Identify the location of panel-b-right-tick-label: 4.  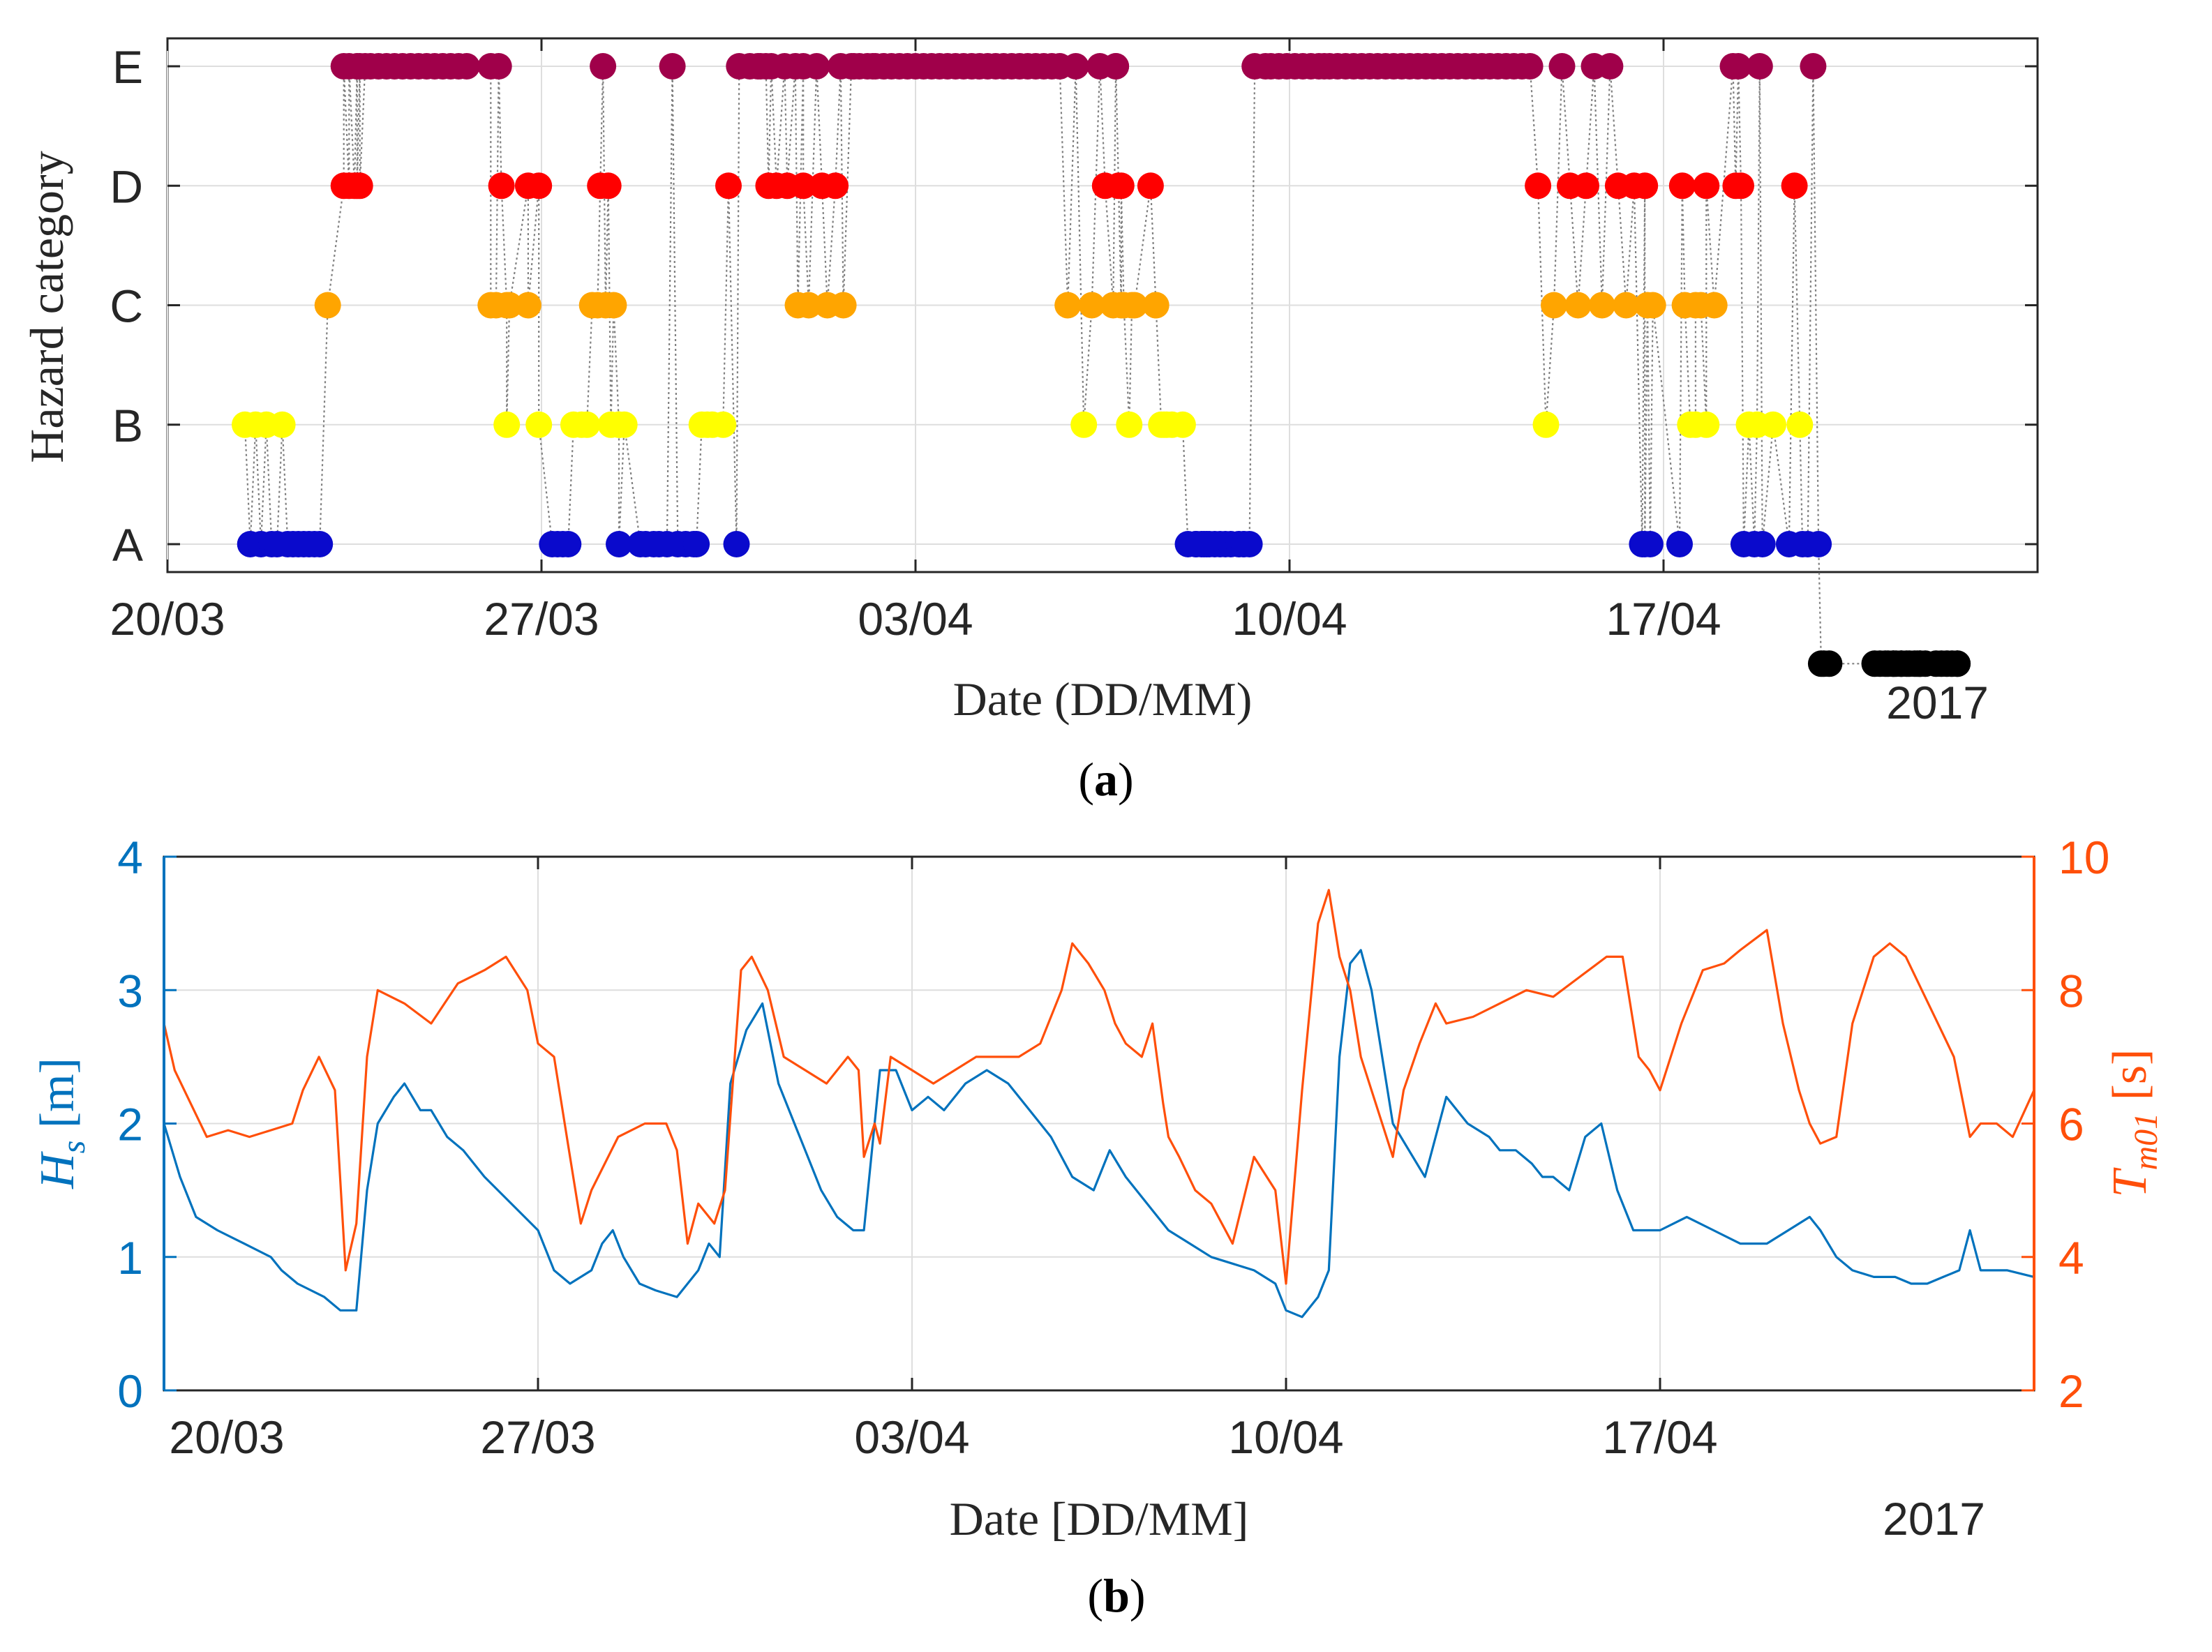
(2071, 1258).